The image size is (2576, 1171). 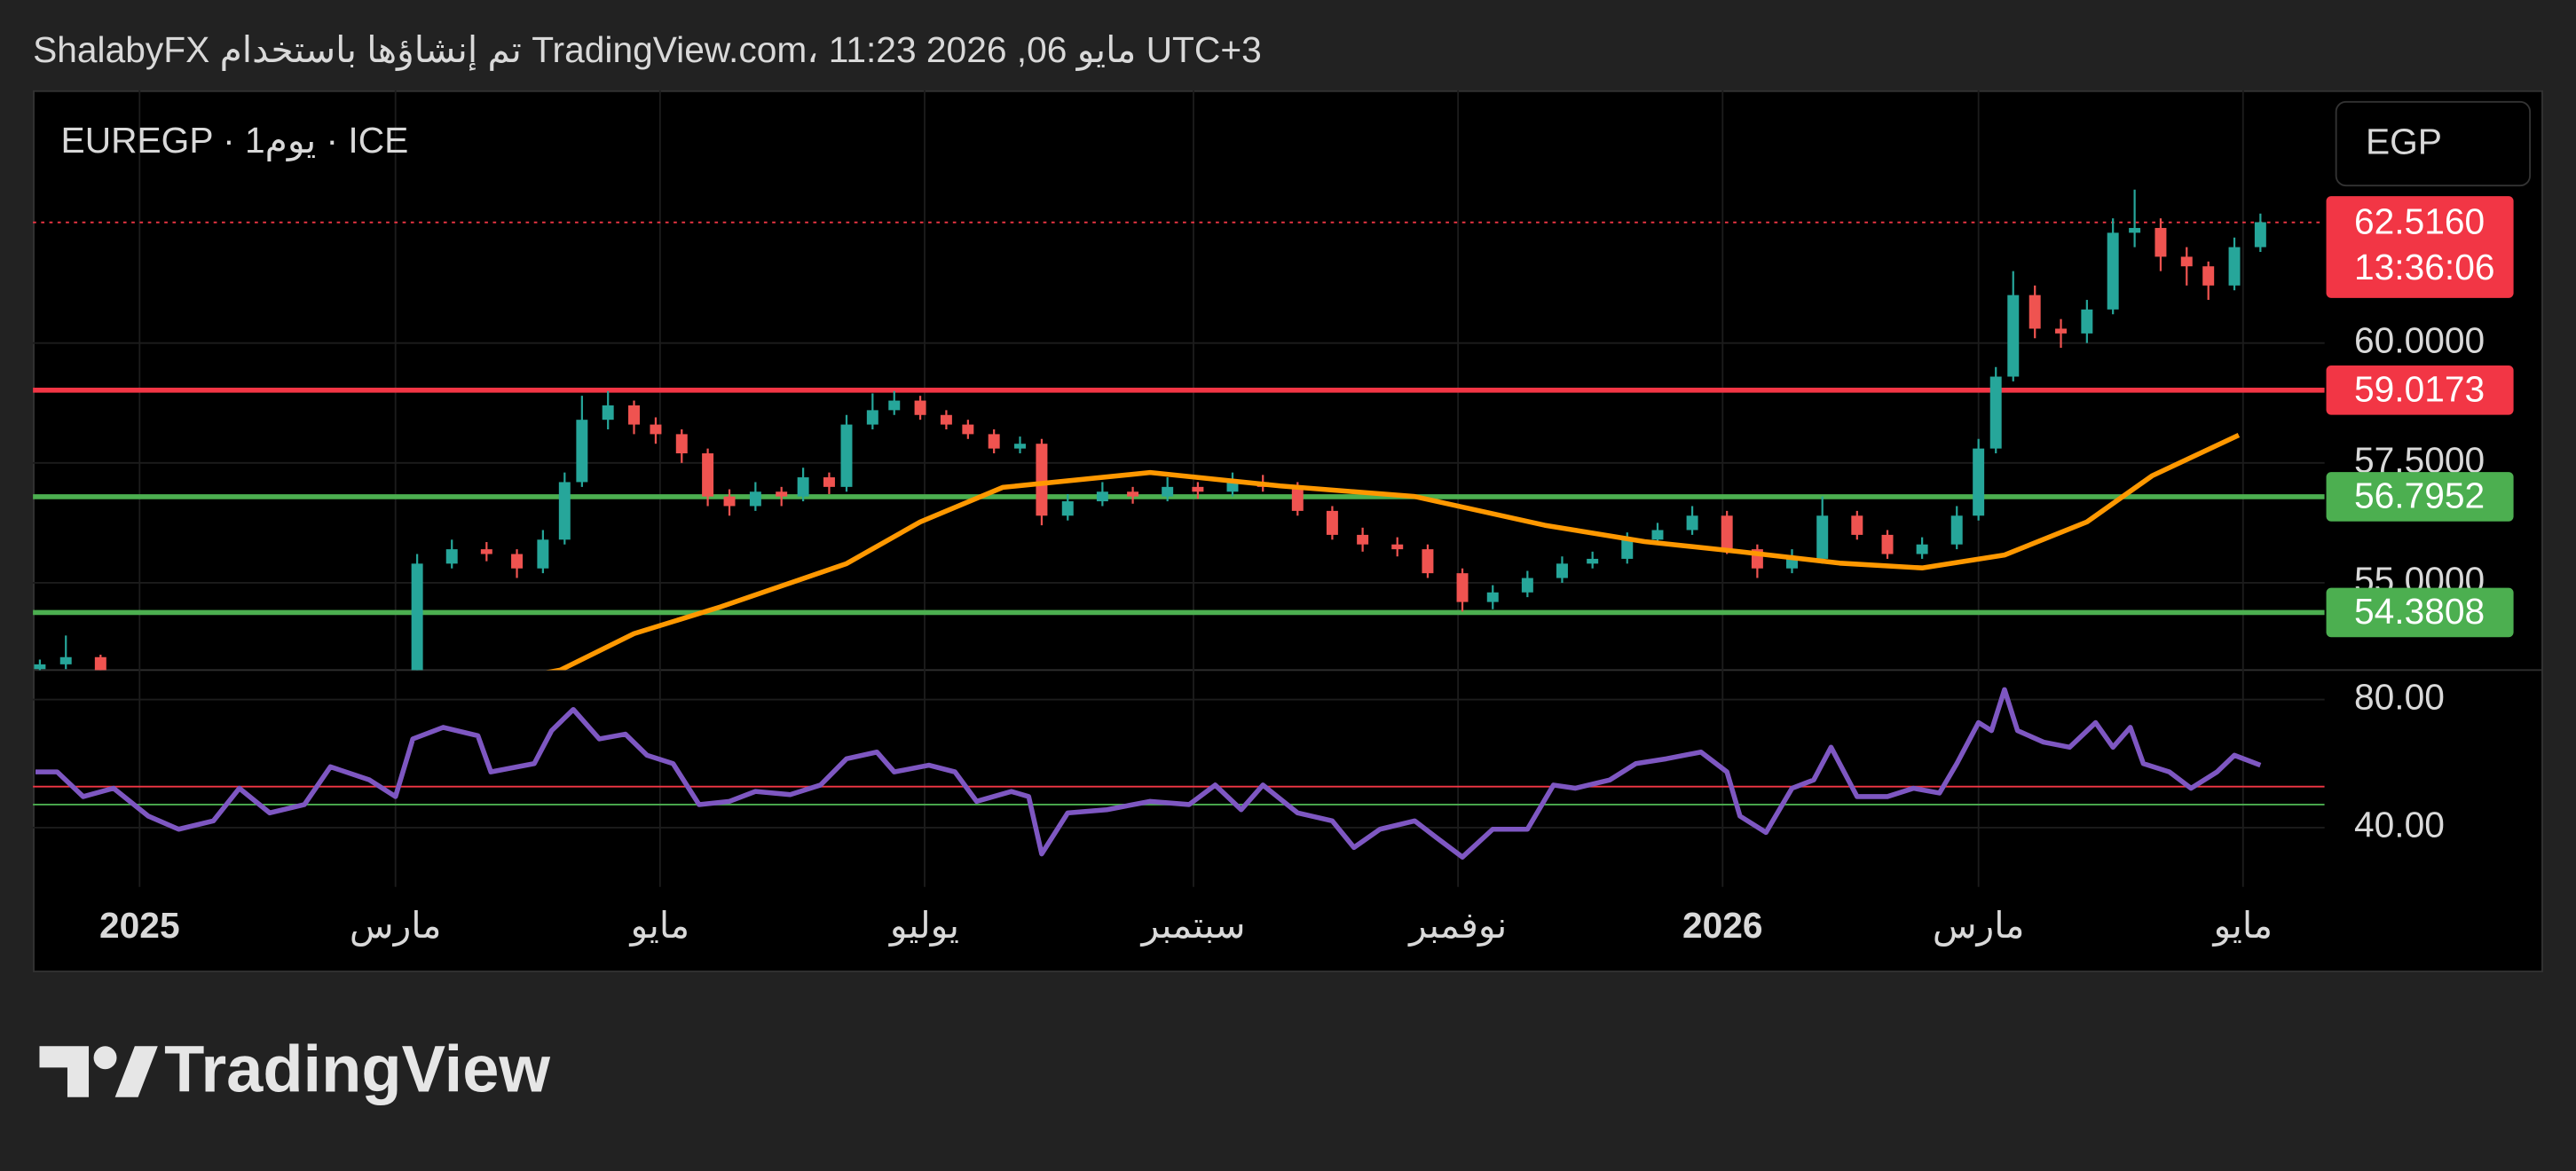 I want to click on x-tick-label: 2026, so click(x=1722, y=925).